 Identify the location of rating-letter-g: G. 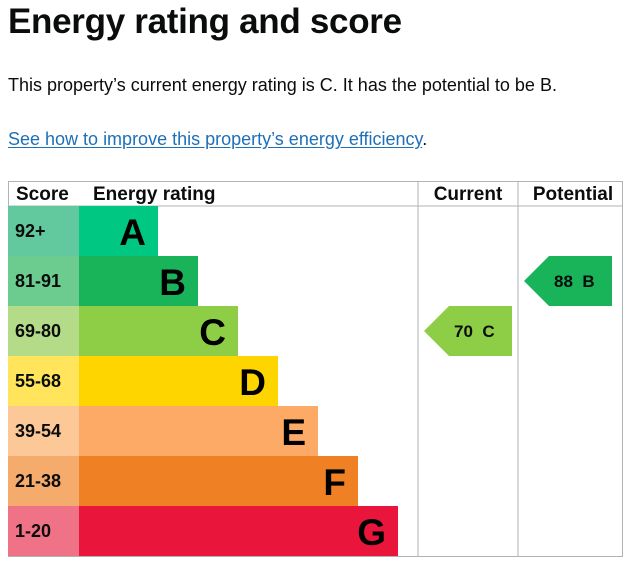
(371, 532).